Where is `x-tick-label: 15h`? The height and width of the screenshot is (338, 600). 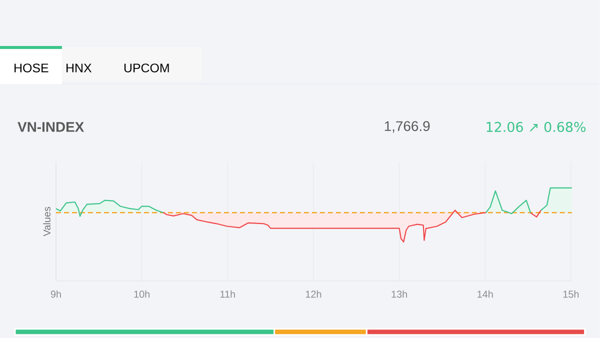
x-tick-label: 15h is located at coordinates (571, 294).